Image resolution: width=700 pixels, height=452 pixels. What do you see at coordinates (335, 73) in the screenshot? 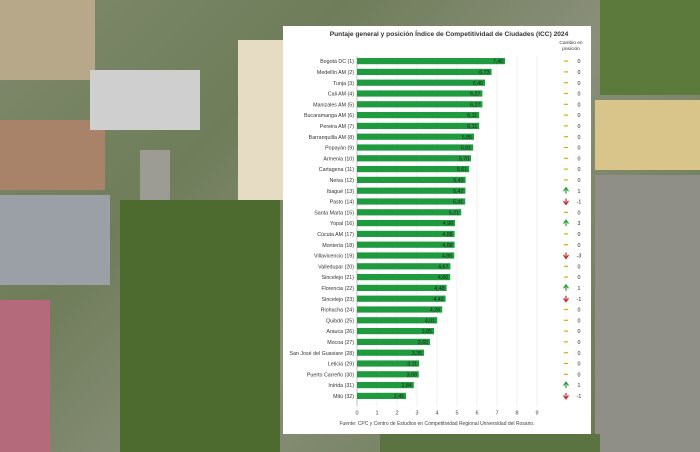
I see `category-label: Medellín AM (2)` at bounding box center [335, 73].